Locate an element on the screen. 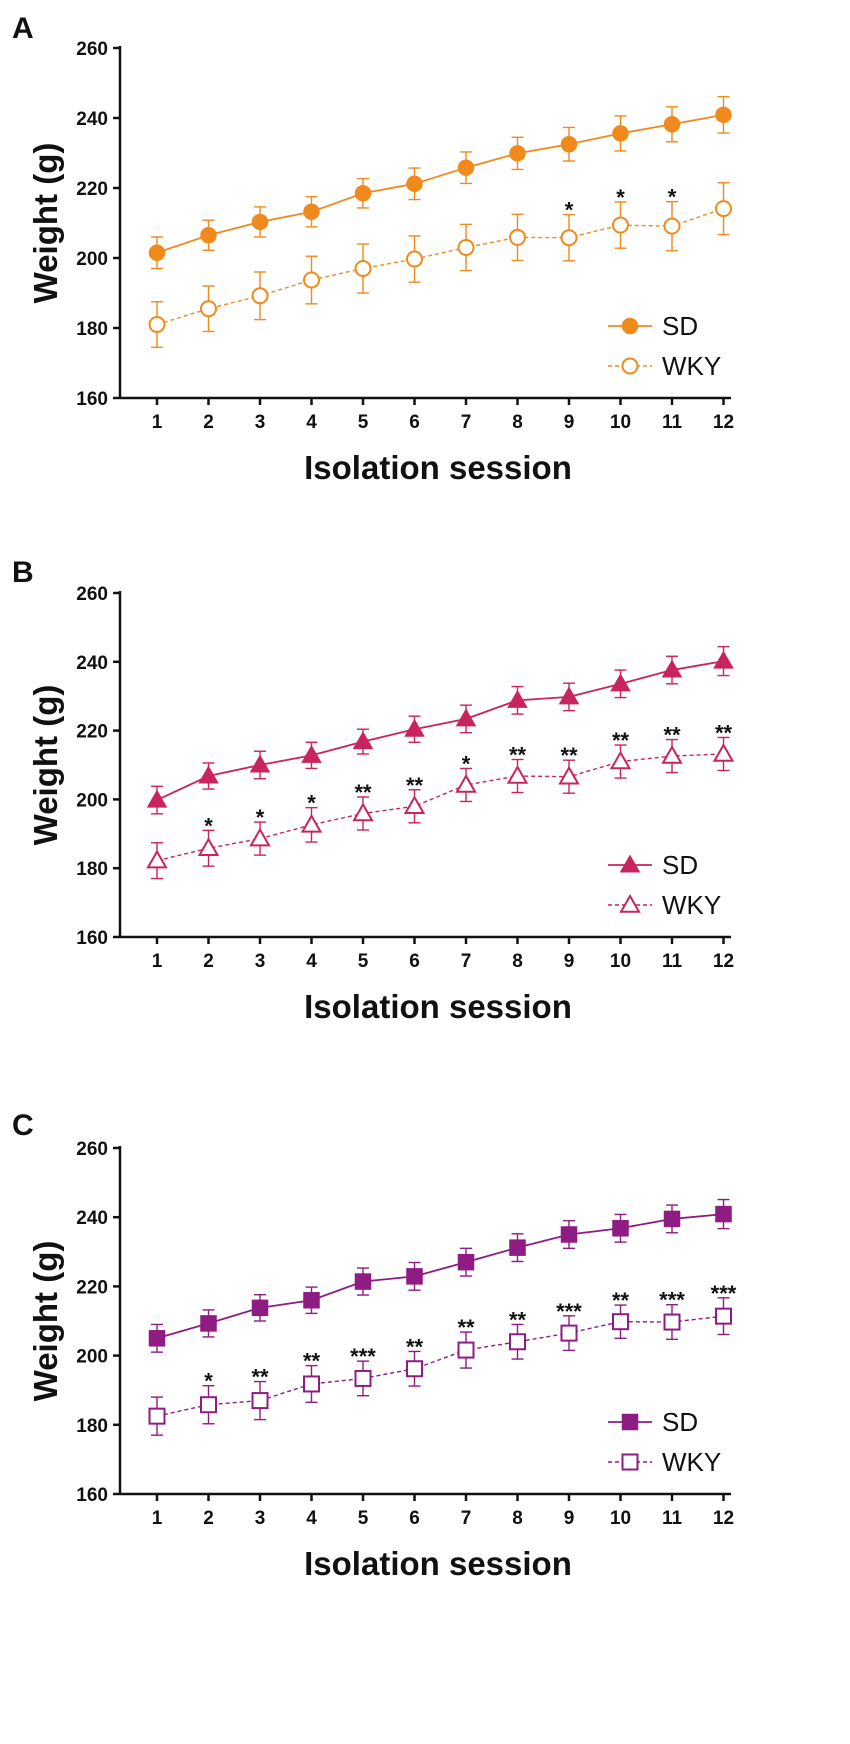 This screenshot has height=1744, width=850. legend: SD WKY is located at coordinates (664, 885).